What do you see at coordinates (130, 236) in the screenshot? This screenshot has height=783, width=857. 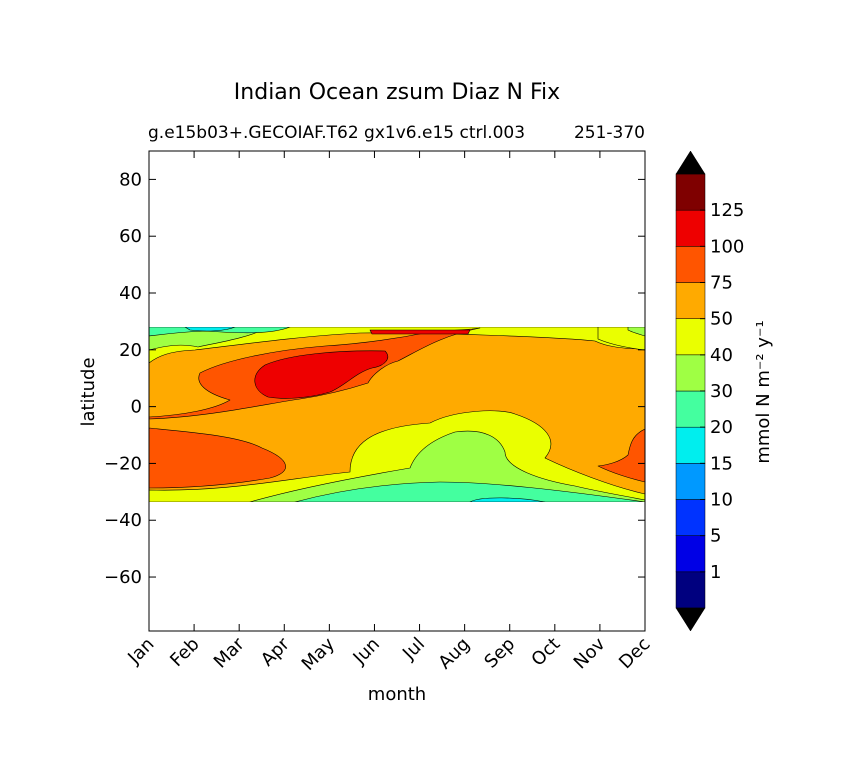 I see `y-tick-label: 60` at bounding box center [130, 236].